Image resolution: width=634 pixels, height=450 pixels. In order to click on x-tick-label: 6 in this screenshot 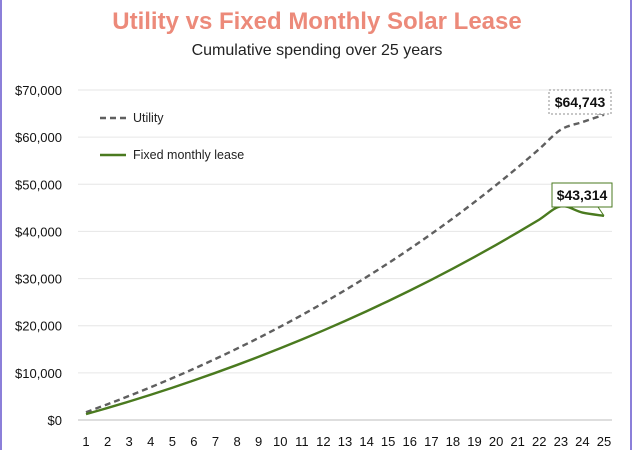, I will do `click(193, 441)`.